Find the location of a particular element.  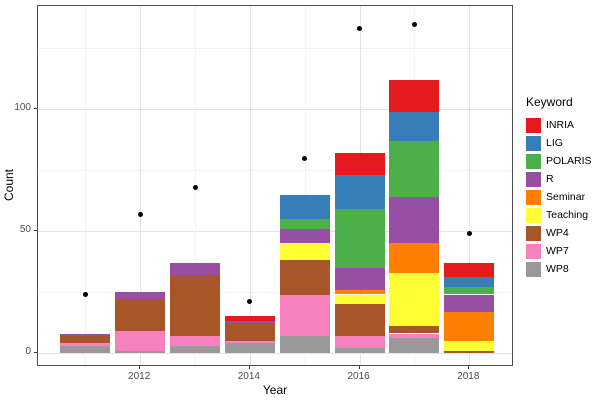

legend-swatch-seminar is located at coordinates (533, 197).